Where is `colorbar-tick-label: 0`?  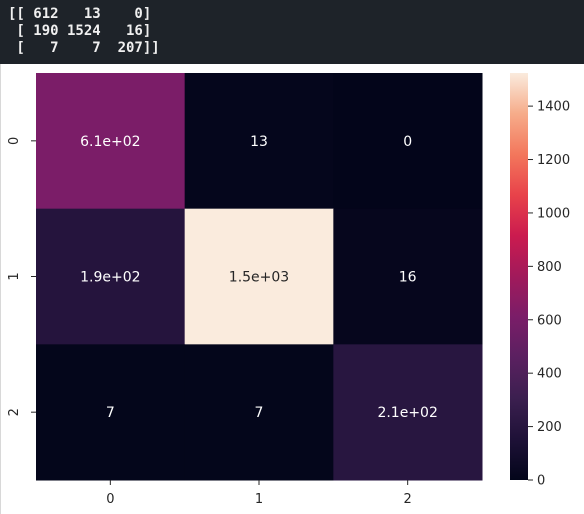
colorbar-tick-label: 0 is located at coordinates (541, 481).